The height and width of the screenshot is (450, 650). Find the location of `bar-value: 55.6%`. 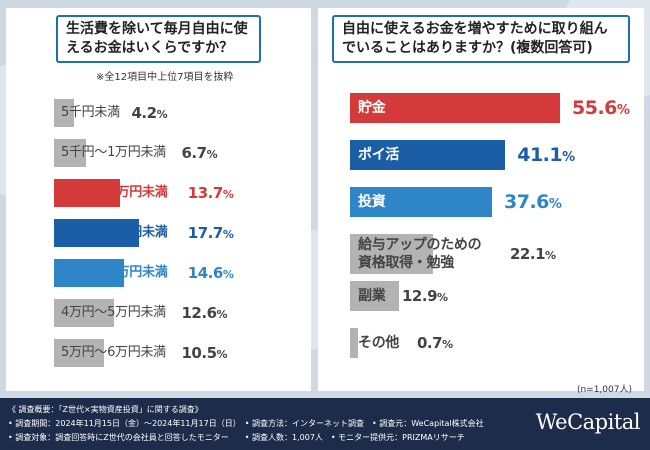

bar-value: 55.6% is located at coordinates (601, 109).